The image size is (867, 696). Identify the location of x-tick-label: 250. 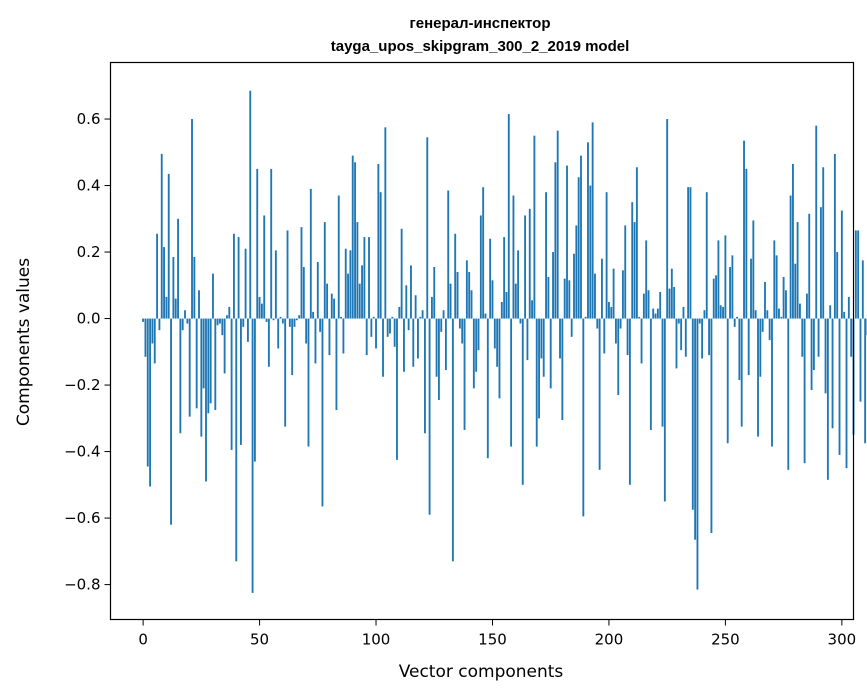
(725, 640).